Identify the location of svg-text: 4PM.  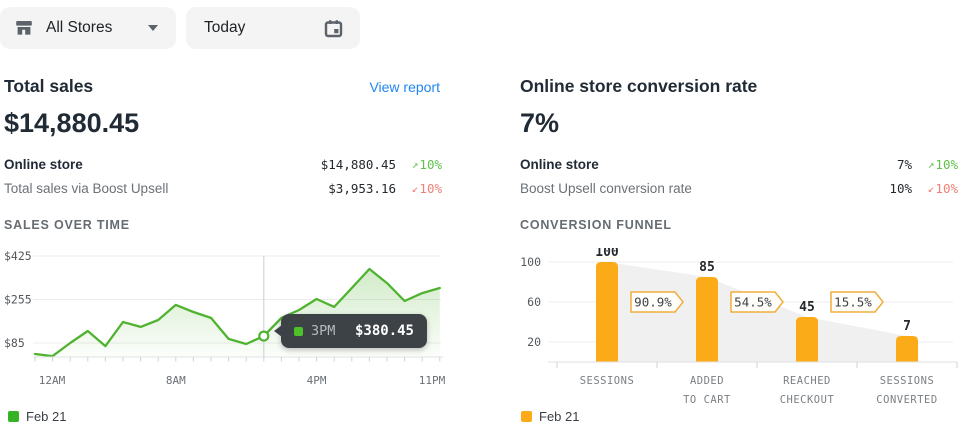
(317, 380).